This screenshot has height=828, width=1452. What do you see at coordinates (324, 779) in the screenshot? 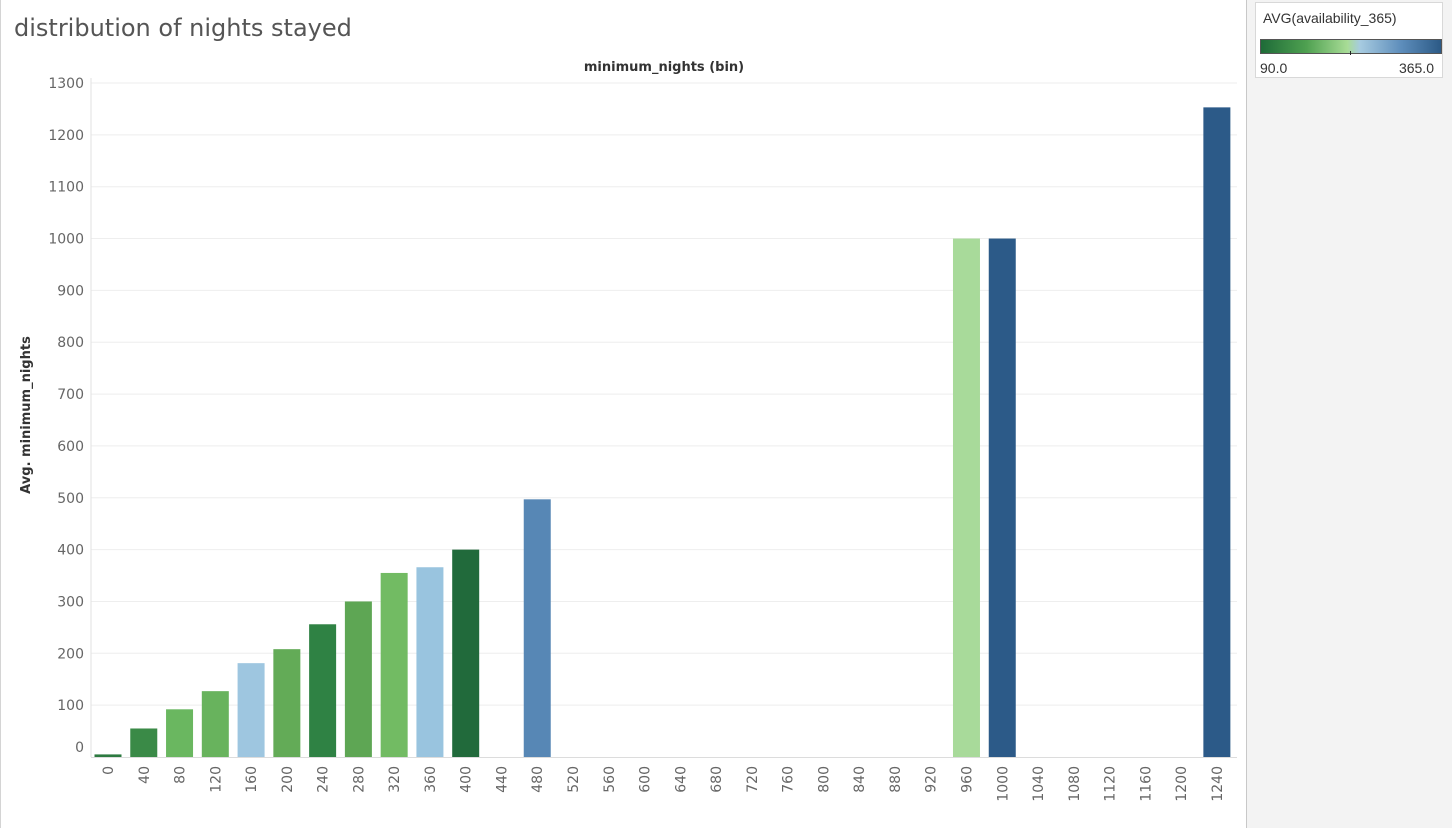
I see `x-tick-label: 240` at bounding box center [324, 779].